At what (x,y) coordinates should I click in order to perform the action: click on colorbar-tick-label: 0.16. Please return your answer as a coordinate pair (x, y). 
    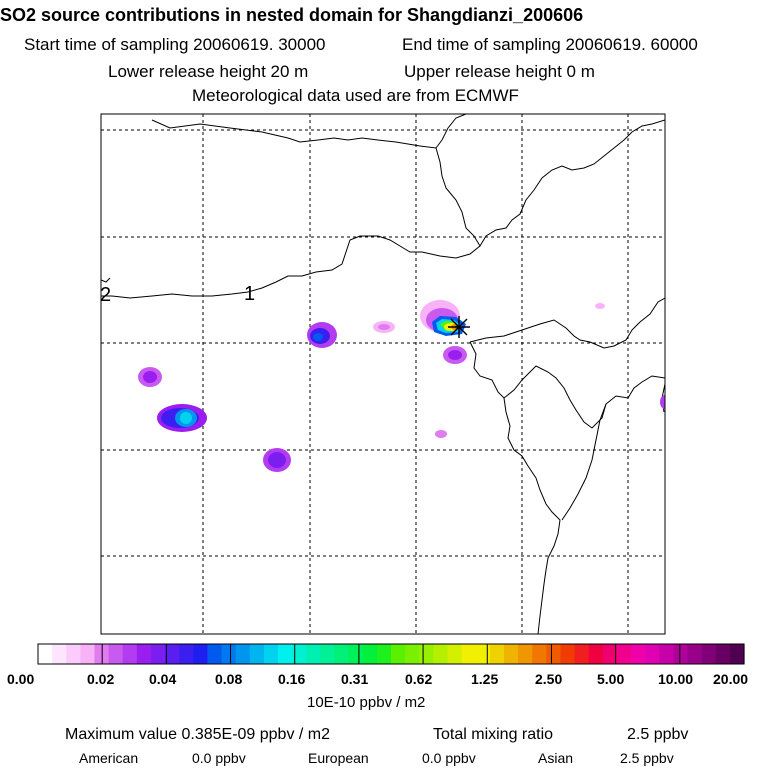
    Looking at the image, I should click on (292, 679).